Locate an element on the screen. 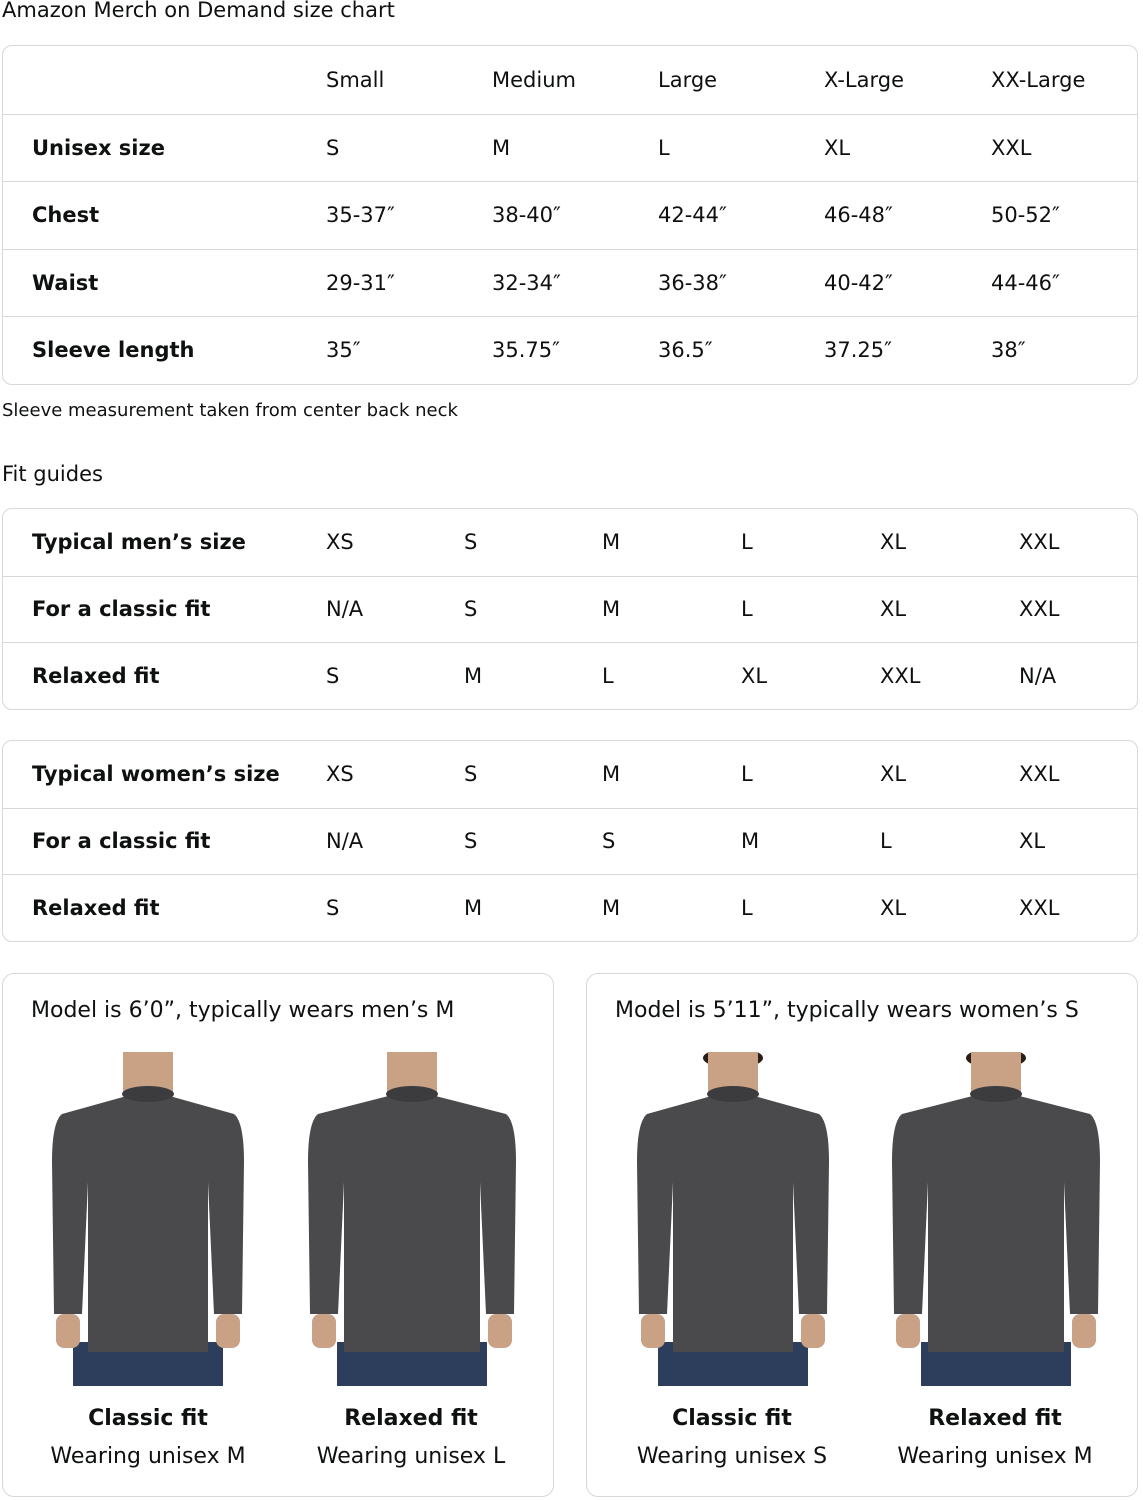 The image size is (1143, 1500). table-row: For a classic fit N/A S S M L XL is located at coordinates (570, 841).